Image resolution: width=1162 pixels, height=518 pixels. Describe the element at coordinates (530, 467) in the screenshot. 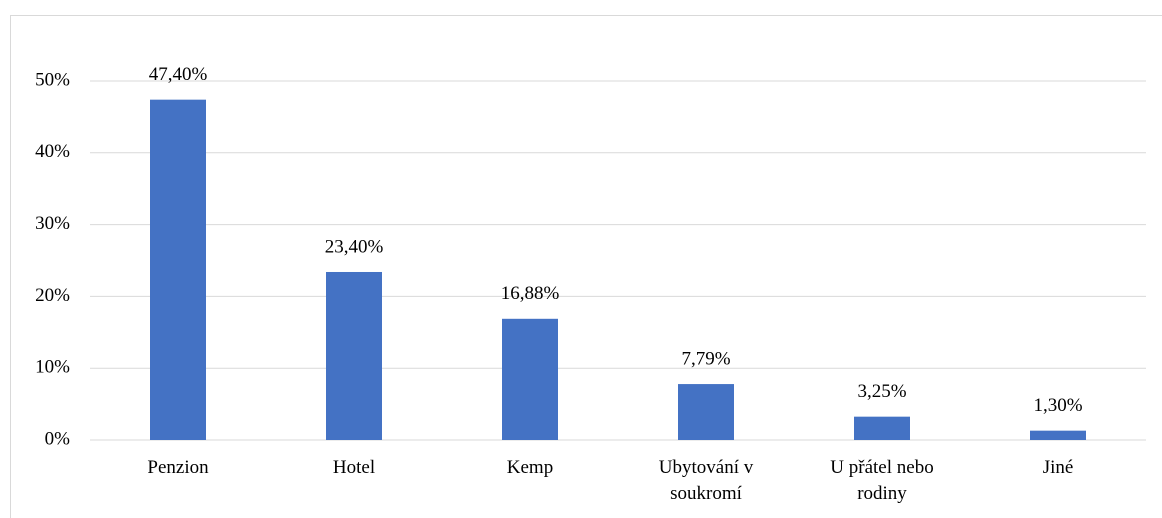

I see `x-tick-label: Kemp` at that location.